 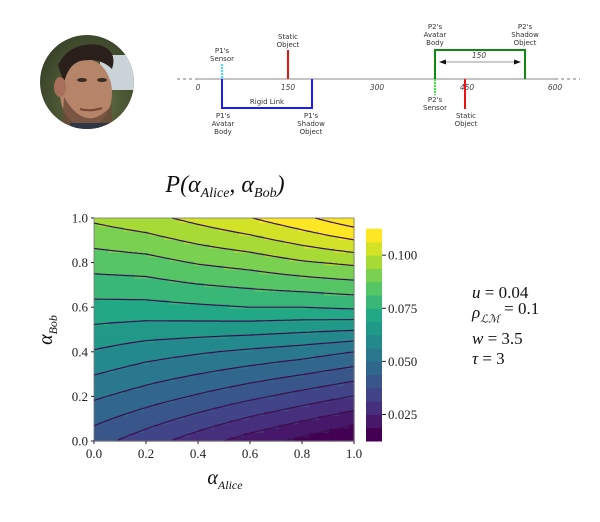 What do you see at coordinates (525, 35) in the screenshot?
I see `p2-shadow-object-label: P2's Shadow Object` at bounding box center [525, 35].